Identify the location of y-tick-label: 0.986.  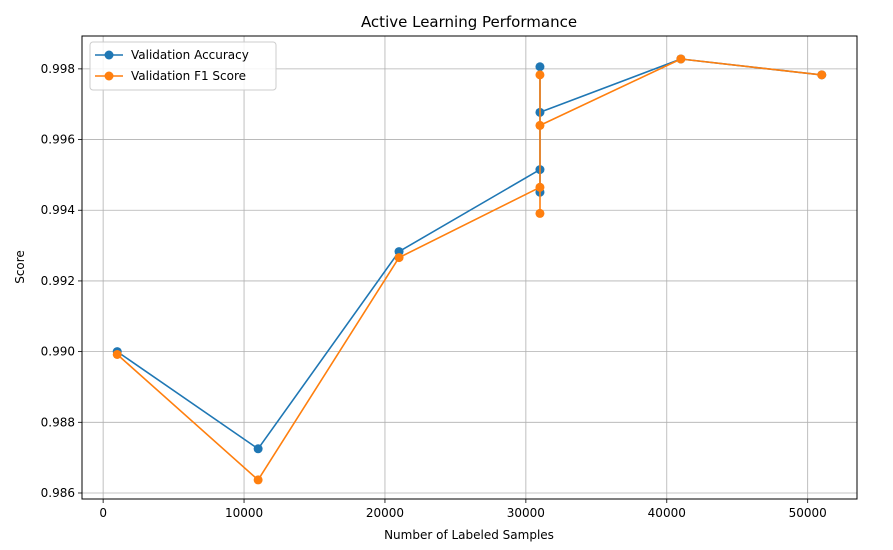
(58, 493).